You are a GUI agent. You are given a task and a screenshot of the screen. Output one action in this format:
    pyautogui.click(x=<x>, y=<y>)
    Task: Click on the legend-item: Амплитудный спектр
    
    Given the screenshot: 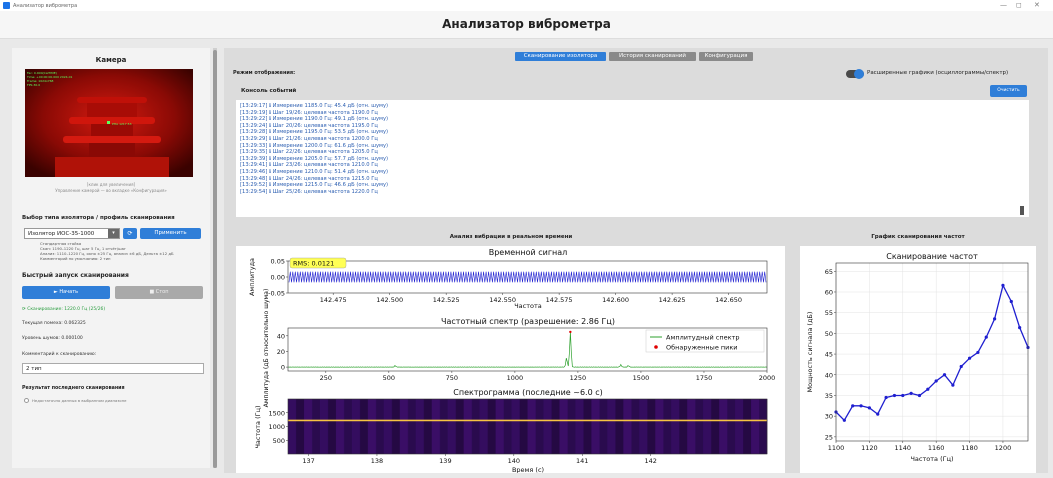 What is the action you would take?
    pyautogui.click(x=702, y=338)
    